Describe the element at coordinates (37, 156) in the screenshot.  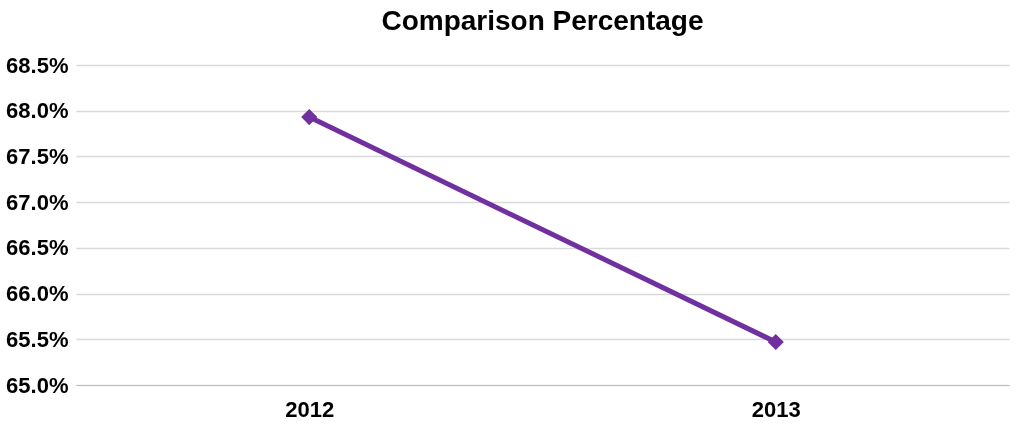
I see `y-tick-label: 67.5%` at that location.